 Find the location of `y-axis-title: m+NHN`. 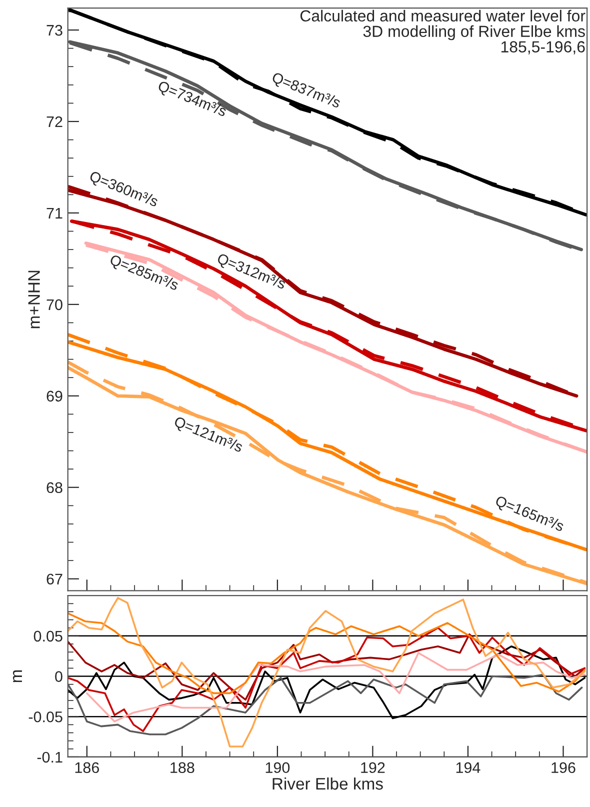

y-axis-title: m+NHN is located at coordinates (34, 299).